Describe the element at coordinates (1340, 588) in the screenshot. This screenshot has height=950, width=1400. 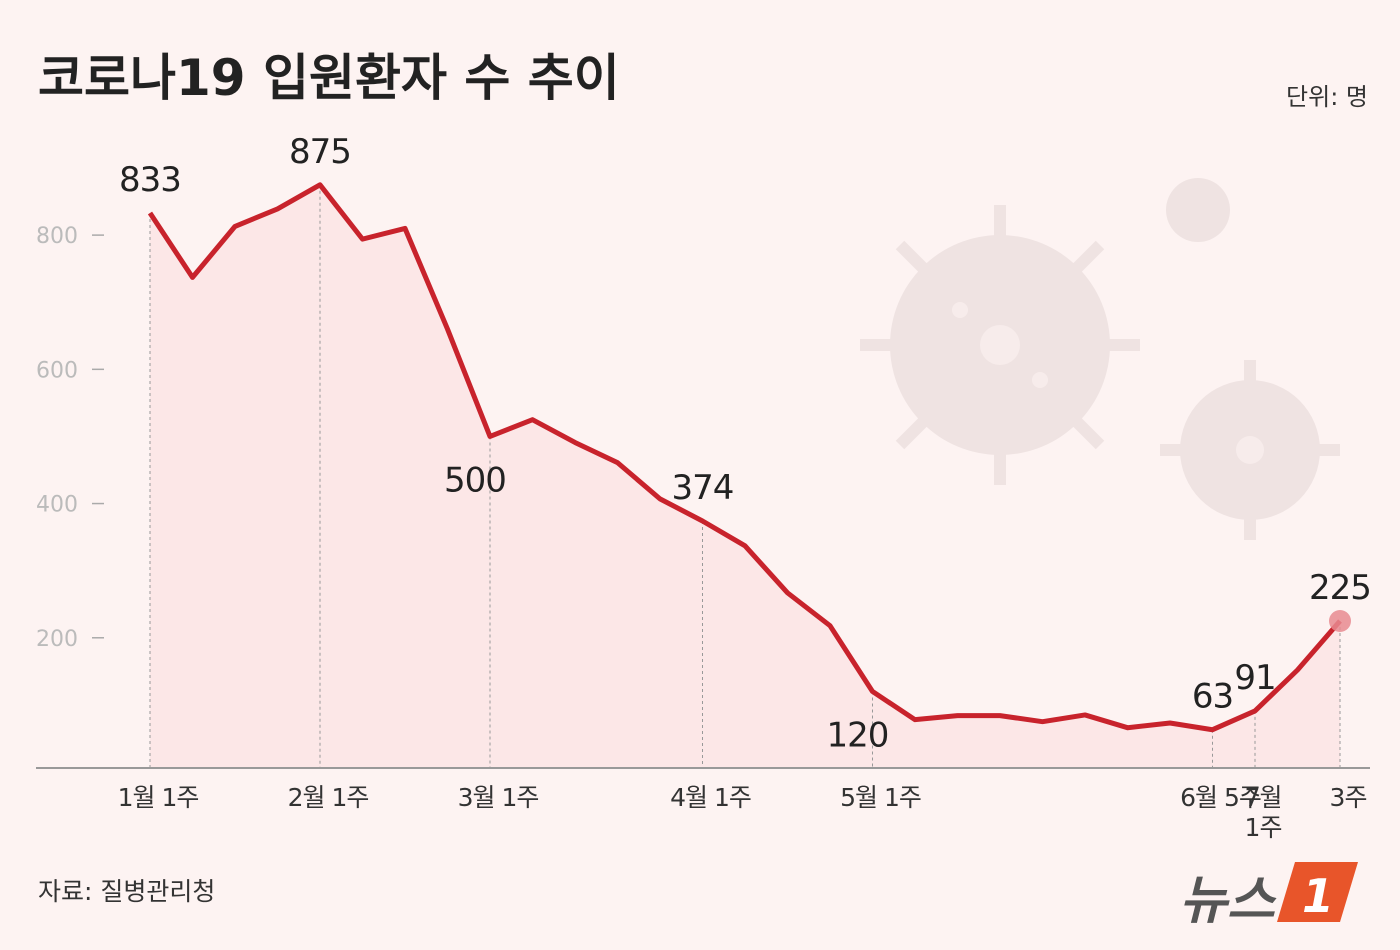
I see `data-label: 225` at that location.